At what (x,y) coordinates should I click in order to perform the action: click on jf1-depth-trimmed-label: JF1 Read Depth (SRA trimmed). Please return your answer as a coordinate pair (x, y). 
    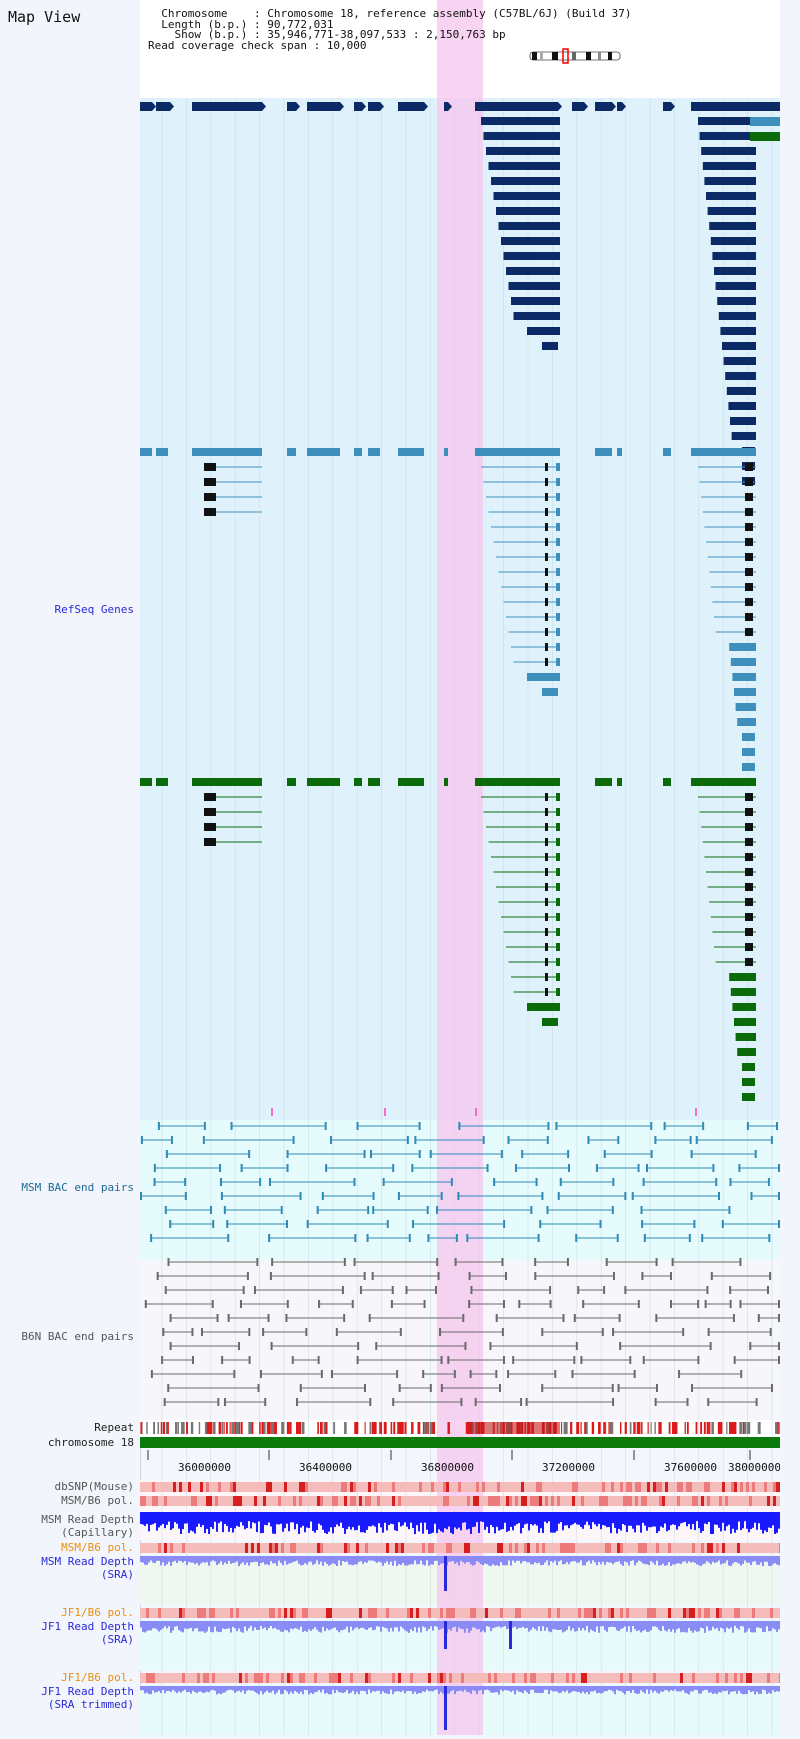
    Looking at the image, I should click on (87, 1698).